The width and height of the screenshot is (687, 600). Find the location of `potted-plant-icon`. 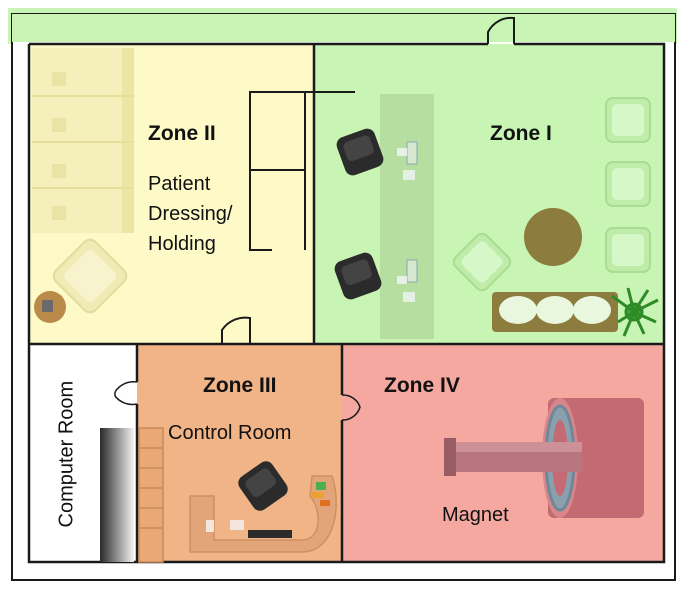

potted-plant-icon is located at coordinates (635, 312).